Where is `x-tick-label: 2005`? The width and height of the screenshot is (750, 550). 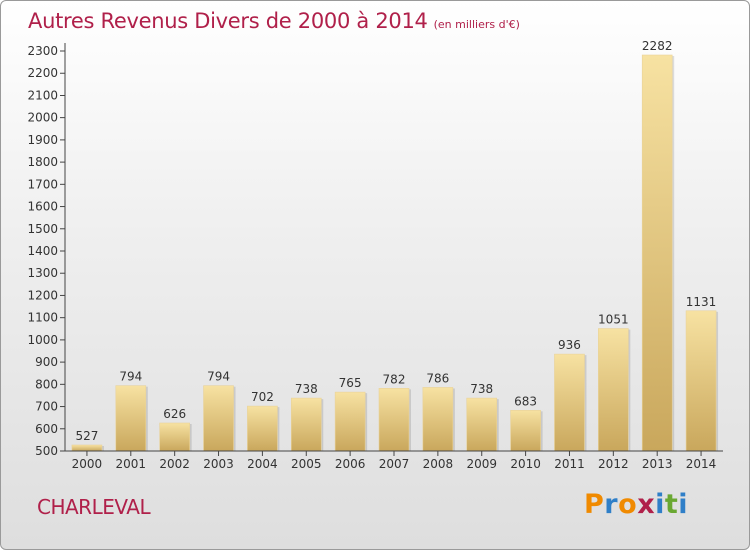 x-tick-label: 2005 is located at coordinates (306, 464).